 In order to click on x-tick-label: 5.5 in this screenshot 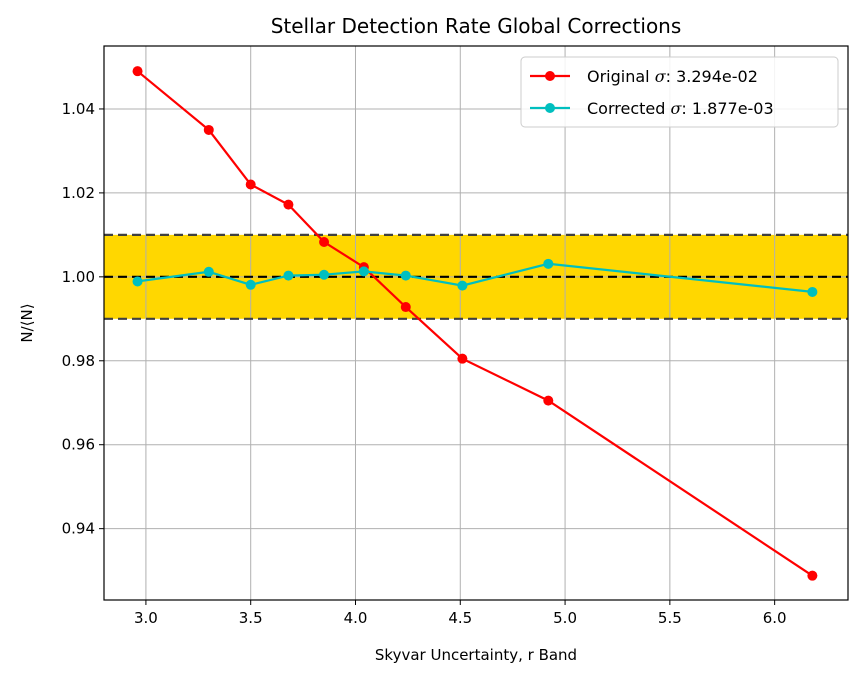, I will do `click(670, 618)`.